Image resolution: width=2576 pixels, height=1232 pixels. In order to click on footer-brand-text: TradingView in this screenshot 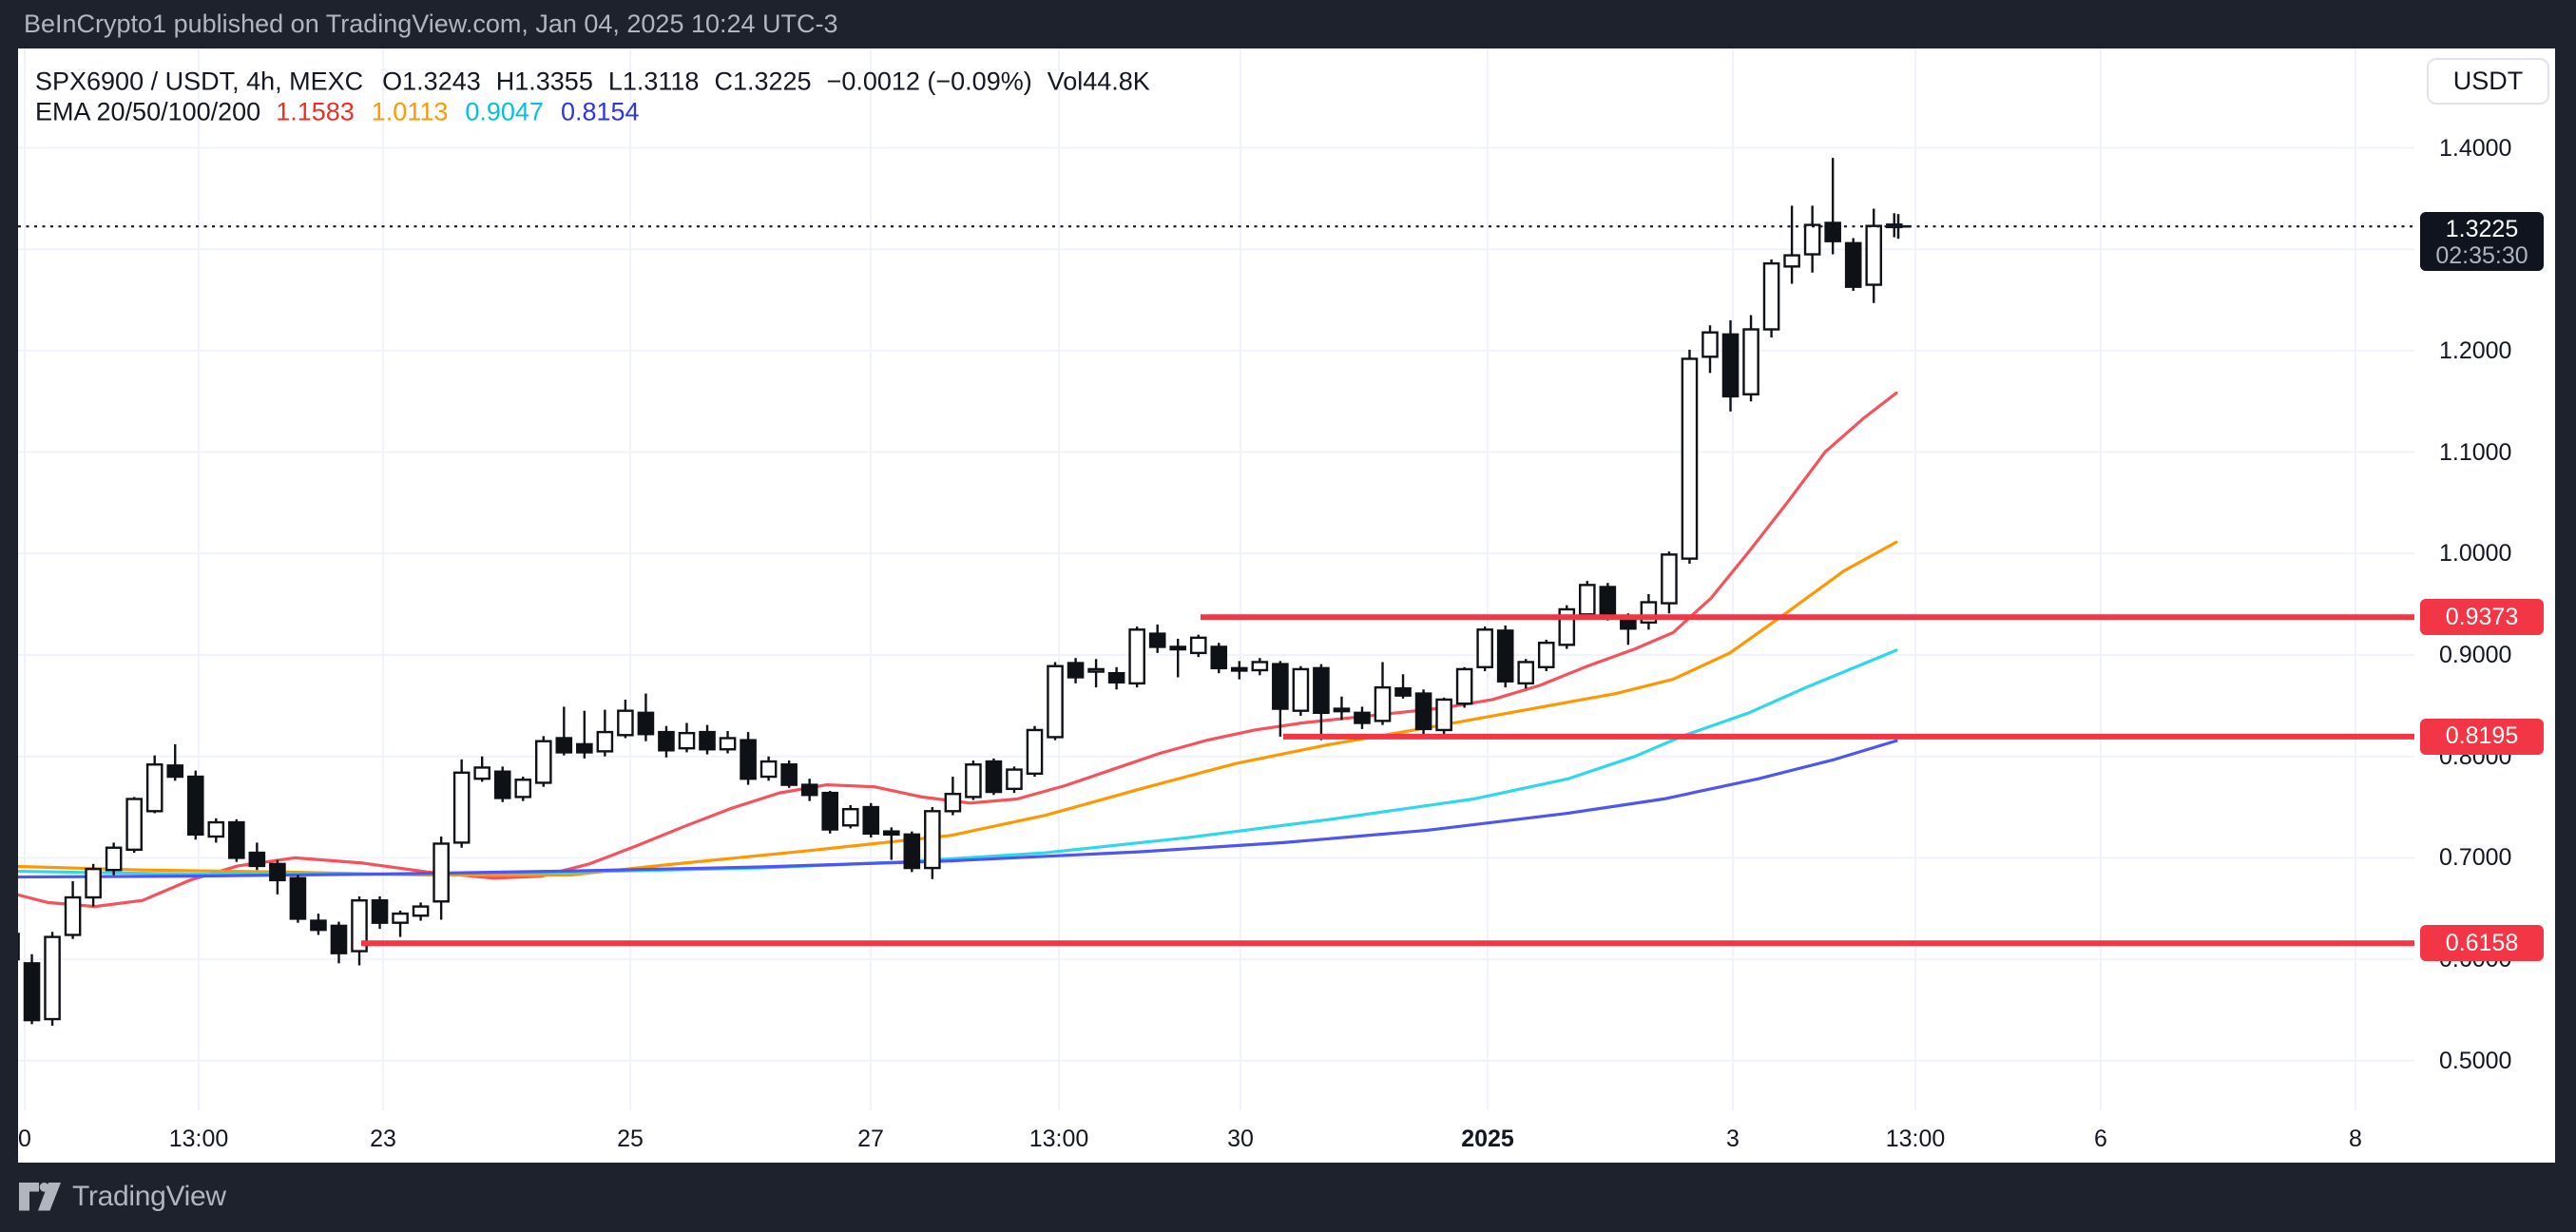, I will do `click(149, 1196)`.